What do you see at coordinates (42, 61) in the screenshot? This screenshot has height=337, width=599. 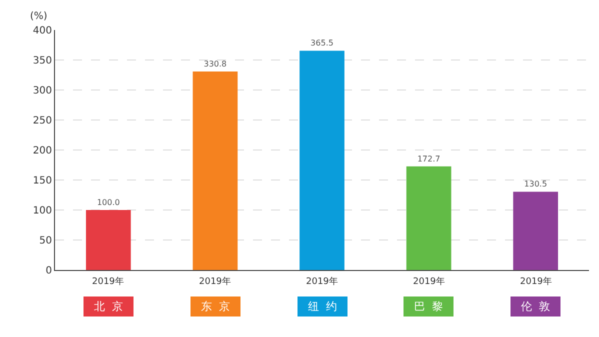 I see `y-tick-label: 350` at bounding box center [42, 61].